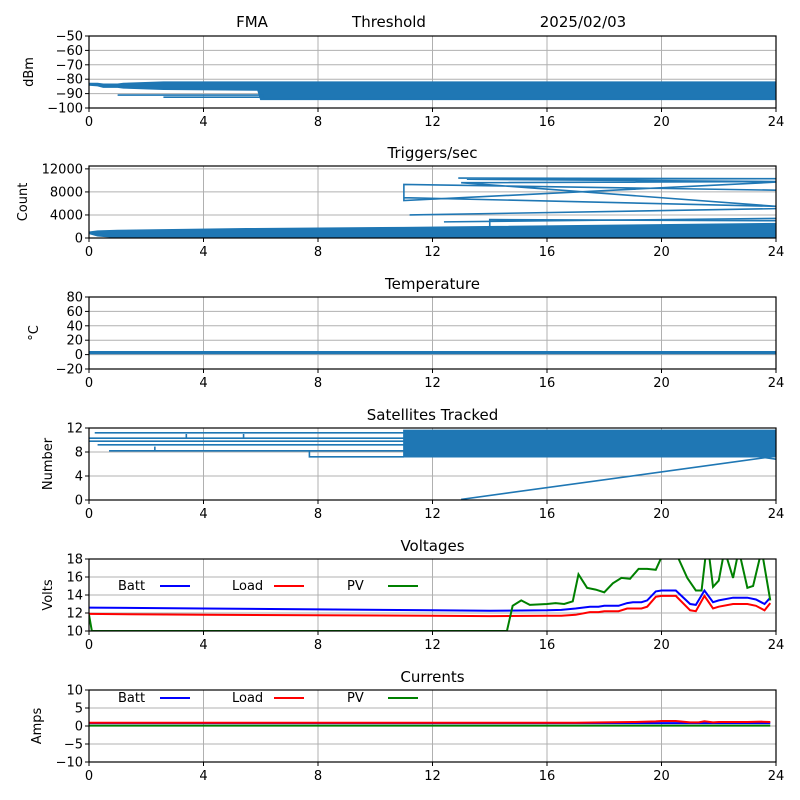 This screenshot has height=800, width=800. What do you see at coordinates (65, 109) in the screenshot?
I see `y-tick-label: −100` at bounding box center [65, 109].